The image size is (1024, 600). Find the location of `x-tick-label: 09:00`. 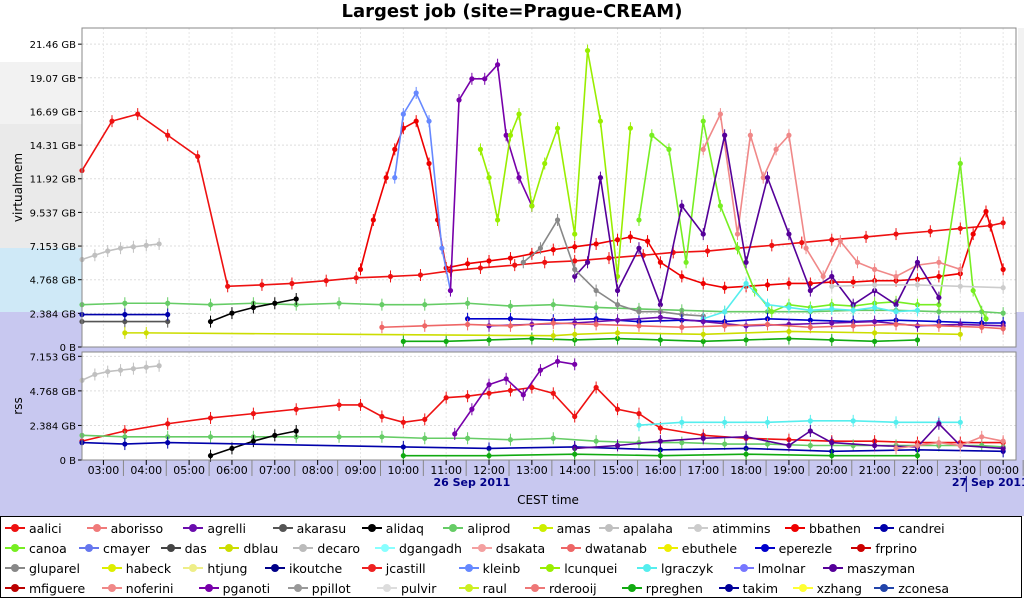

x-tick-label: 09:00 is located at coordinates (361, 470).